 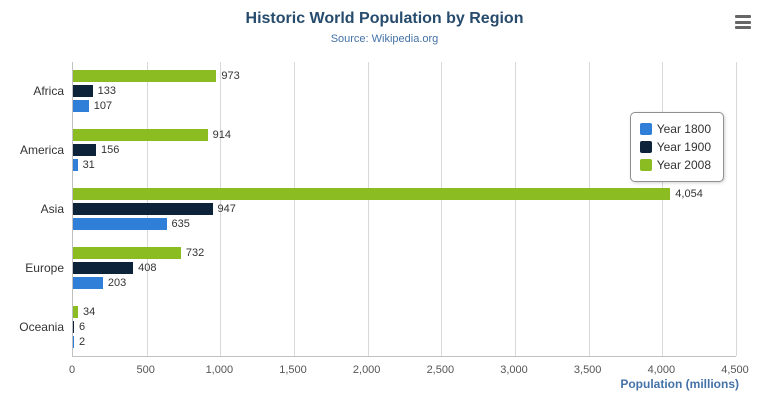 I want to click on x-tick-label: 0, so click(x=72, y=370).